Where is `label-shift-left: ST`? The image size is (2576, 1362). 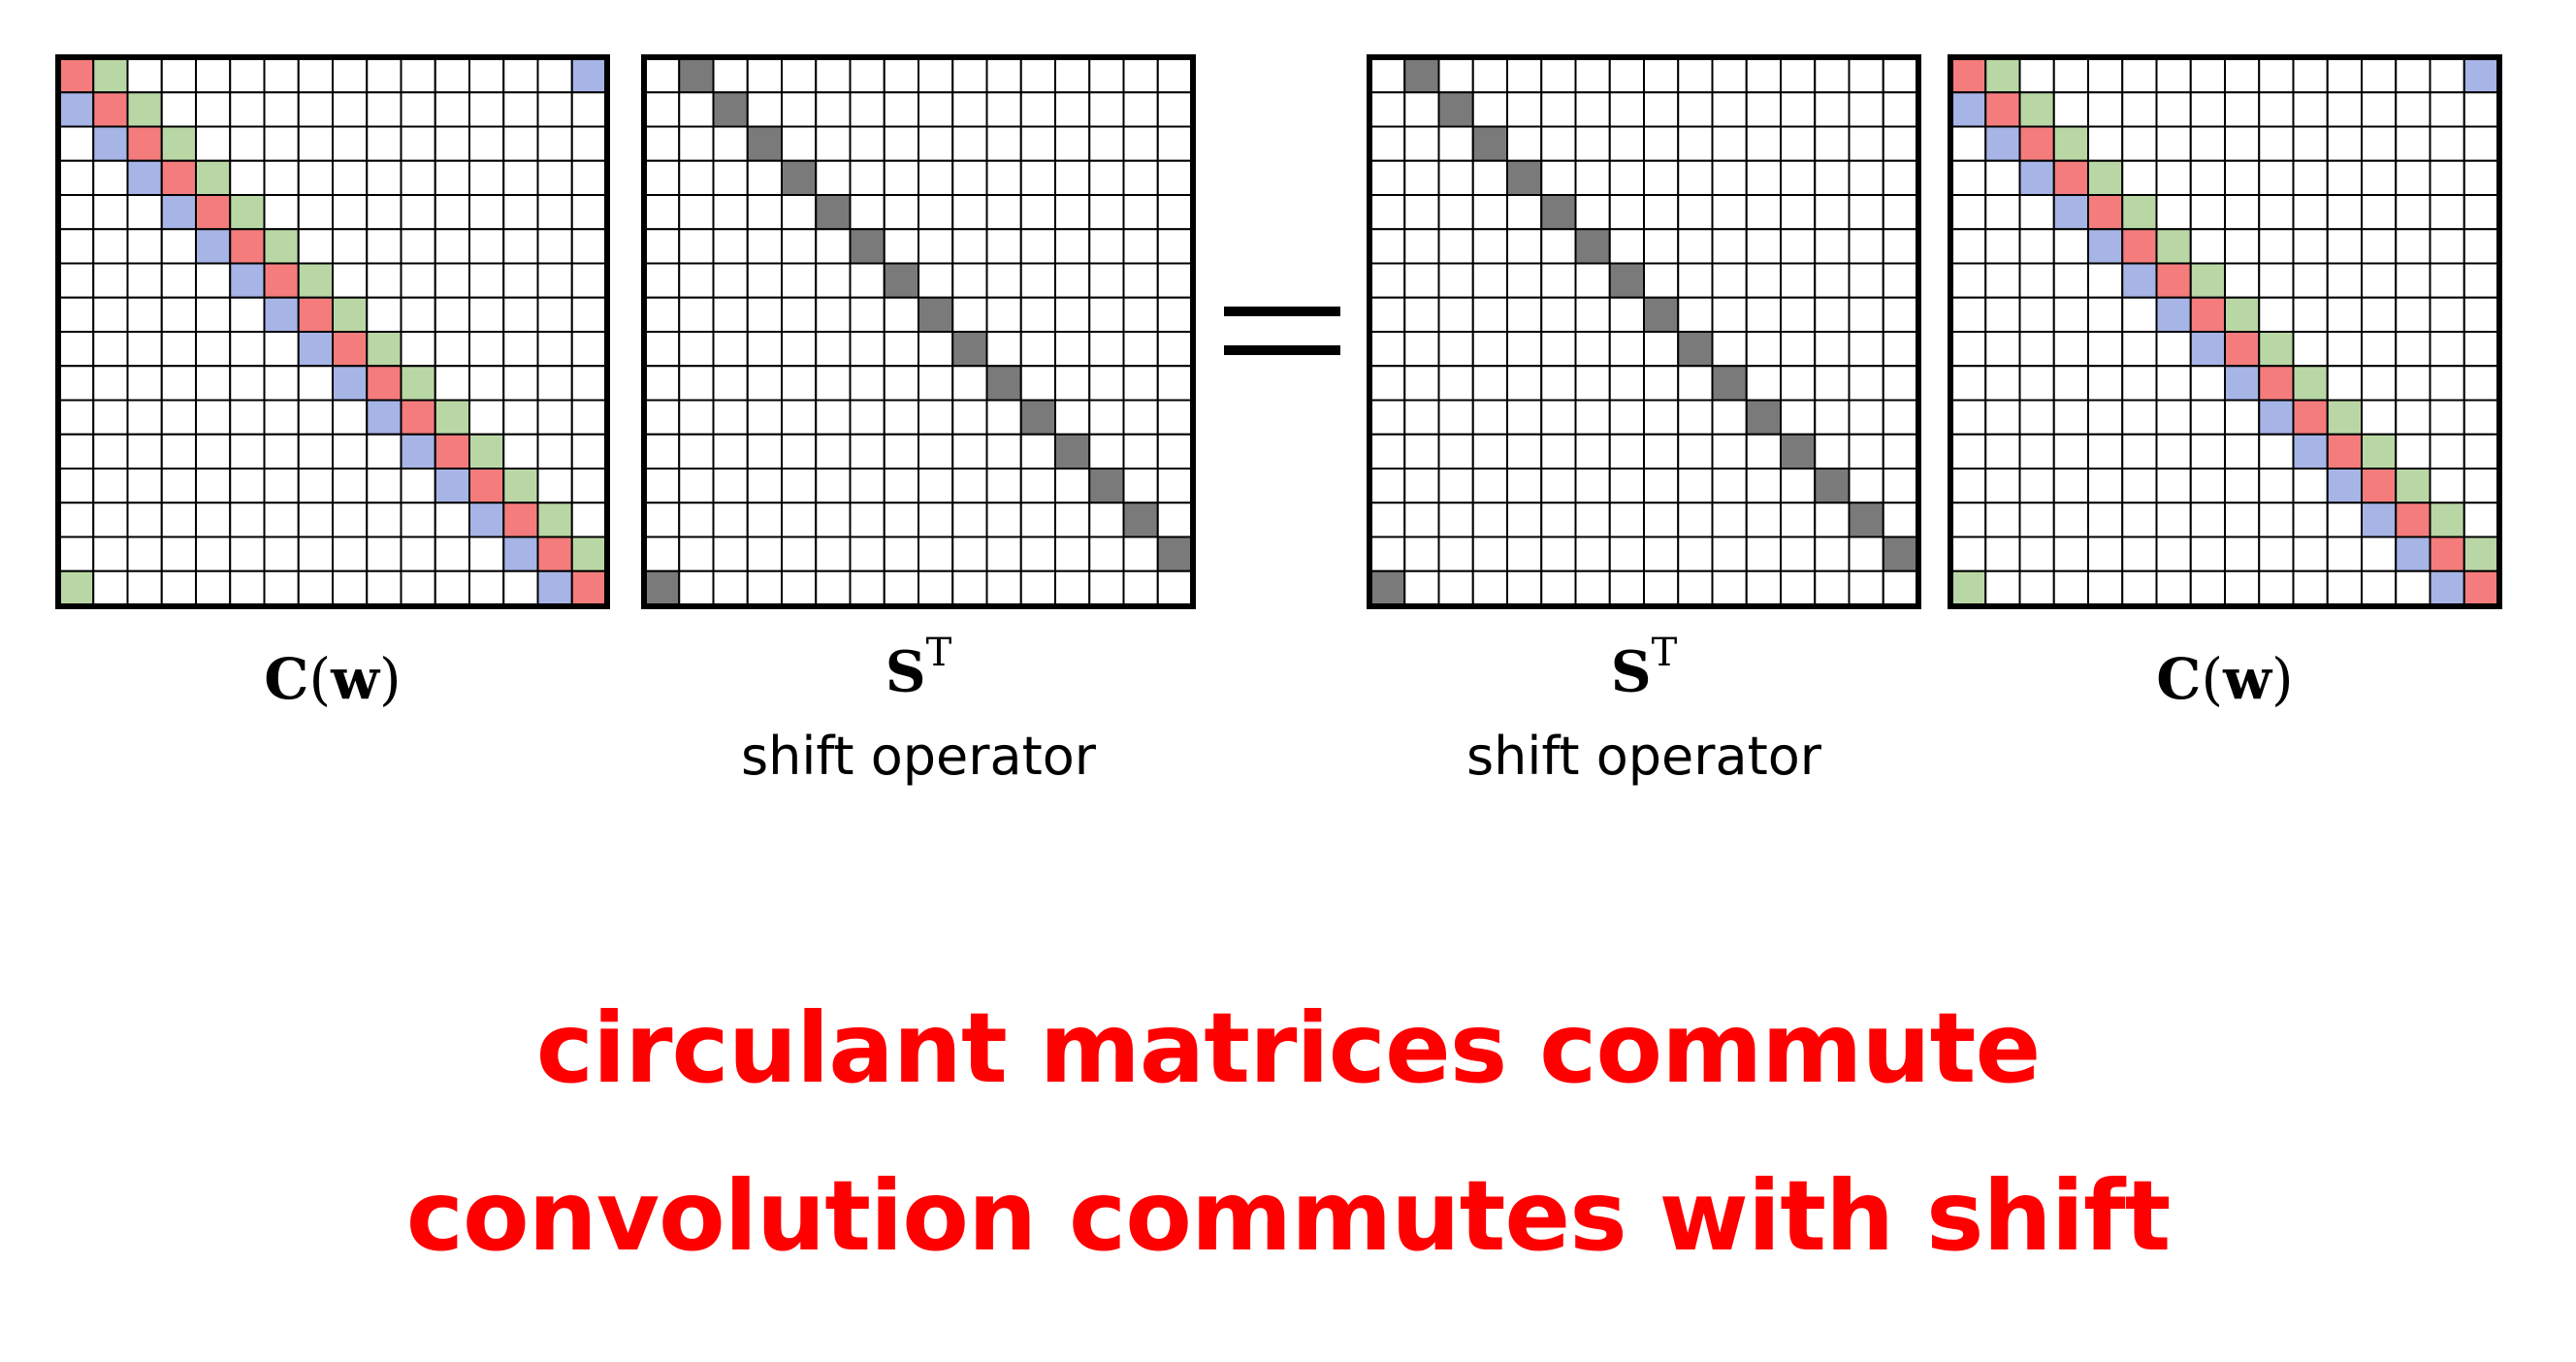 label-shift-left: ST is located at coordinates (918, 668).